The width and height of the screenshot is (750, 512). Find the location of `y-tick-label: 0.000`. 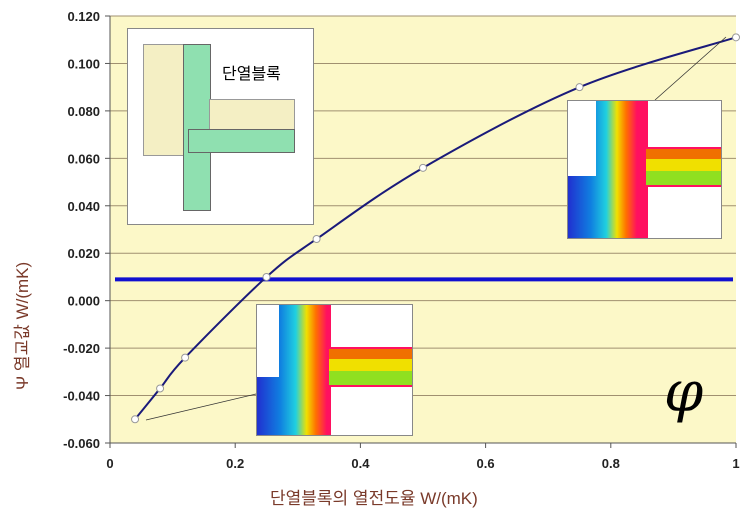

y-tick-label: 0.000 is located at coordinates (83, 301).